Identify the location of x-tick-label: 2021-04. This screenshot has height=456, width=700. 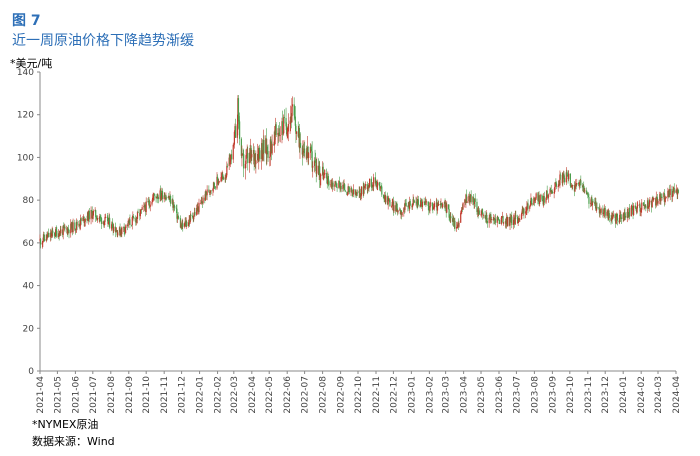
(41, 395).